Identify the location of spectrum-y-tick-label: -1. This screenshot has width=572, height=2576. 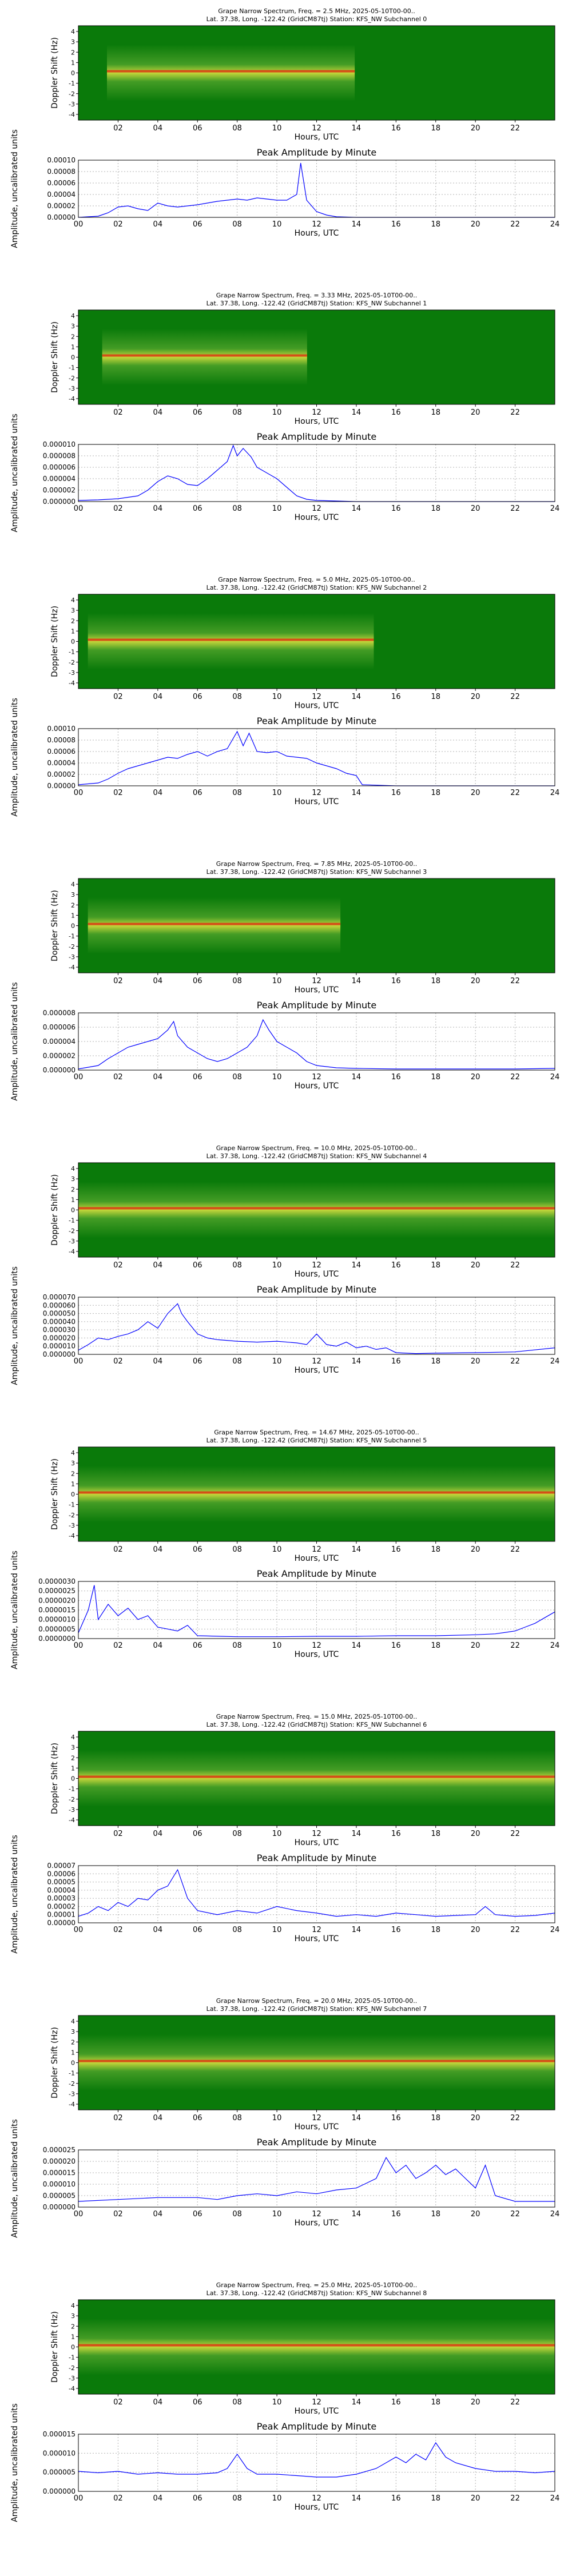
(72, 1221).